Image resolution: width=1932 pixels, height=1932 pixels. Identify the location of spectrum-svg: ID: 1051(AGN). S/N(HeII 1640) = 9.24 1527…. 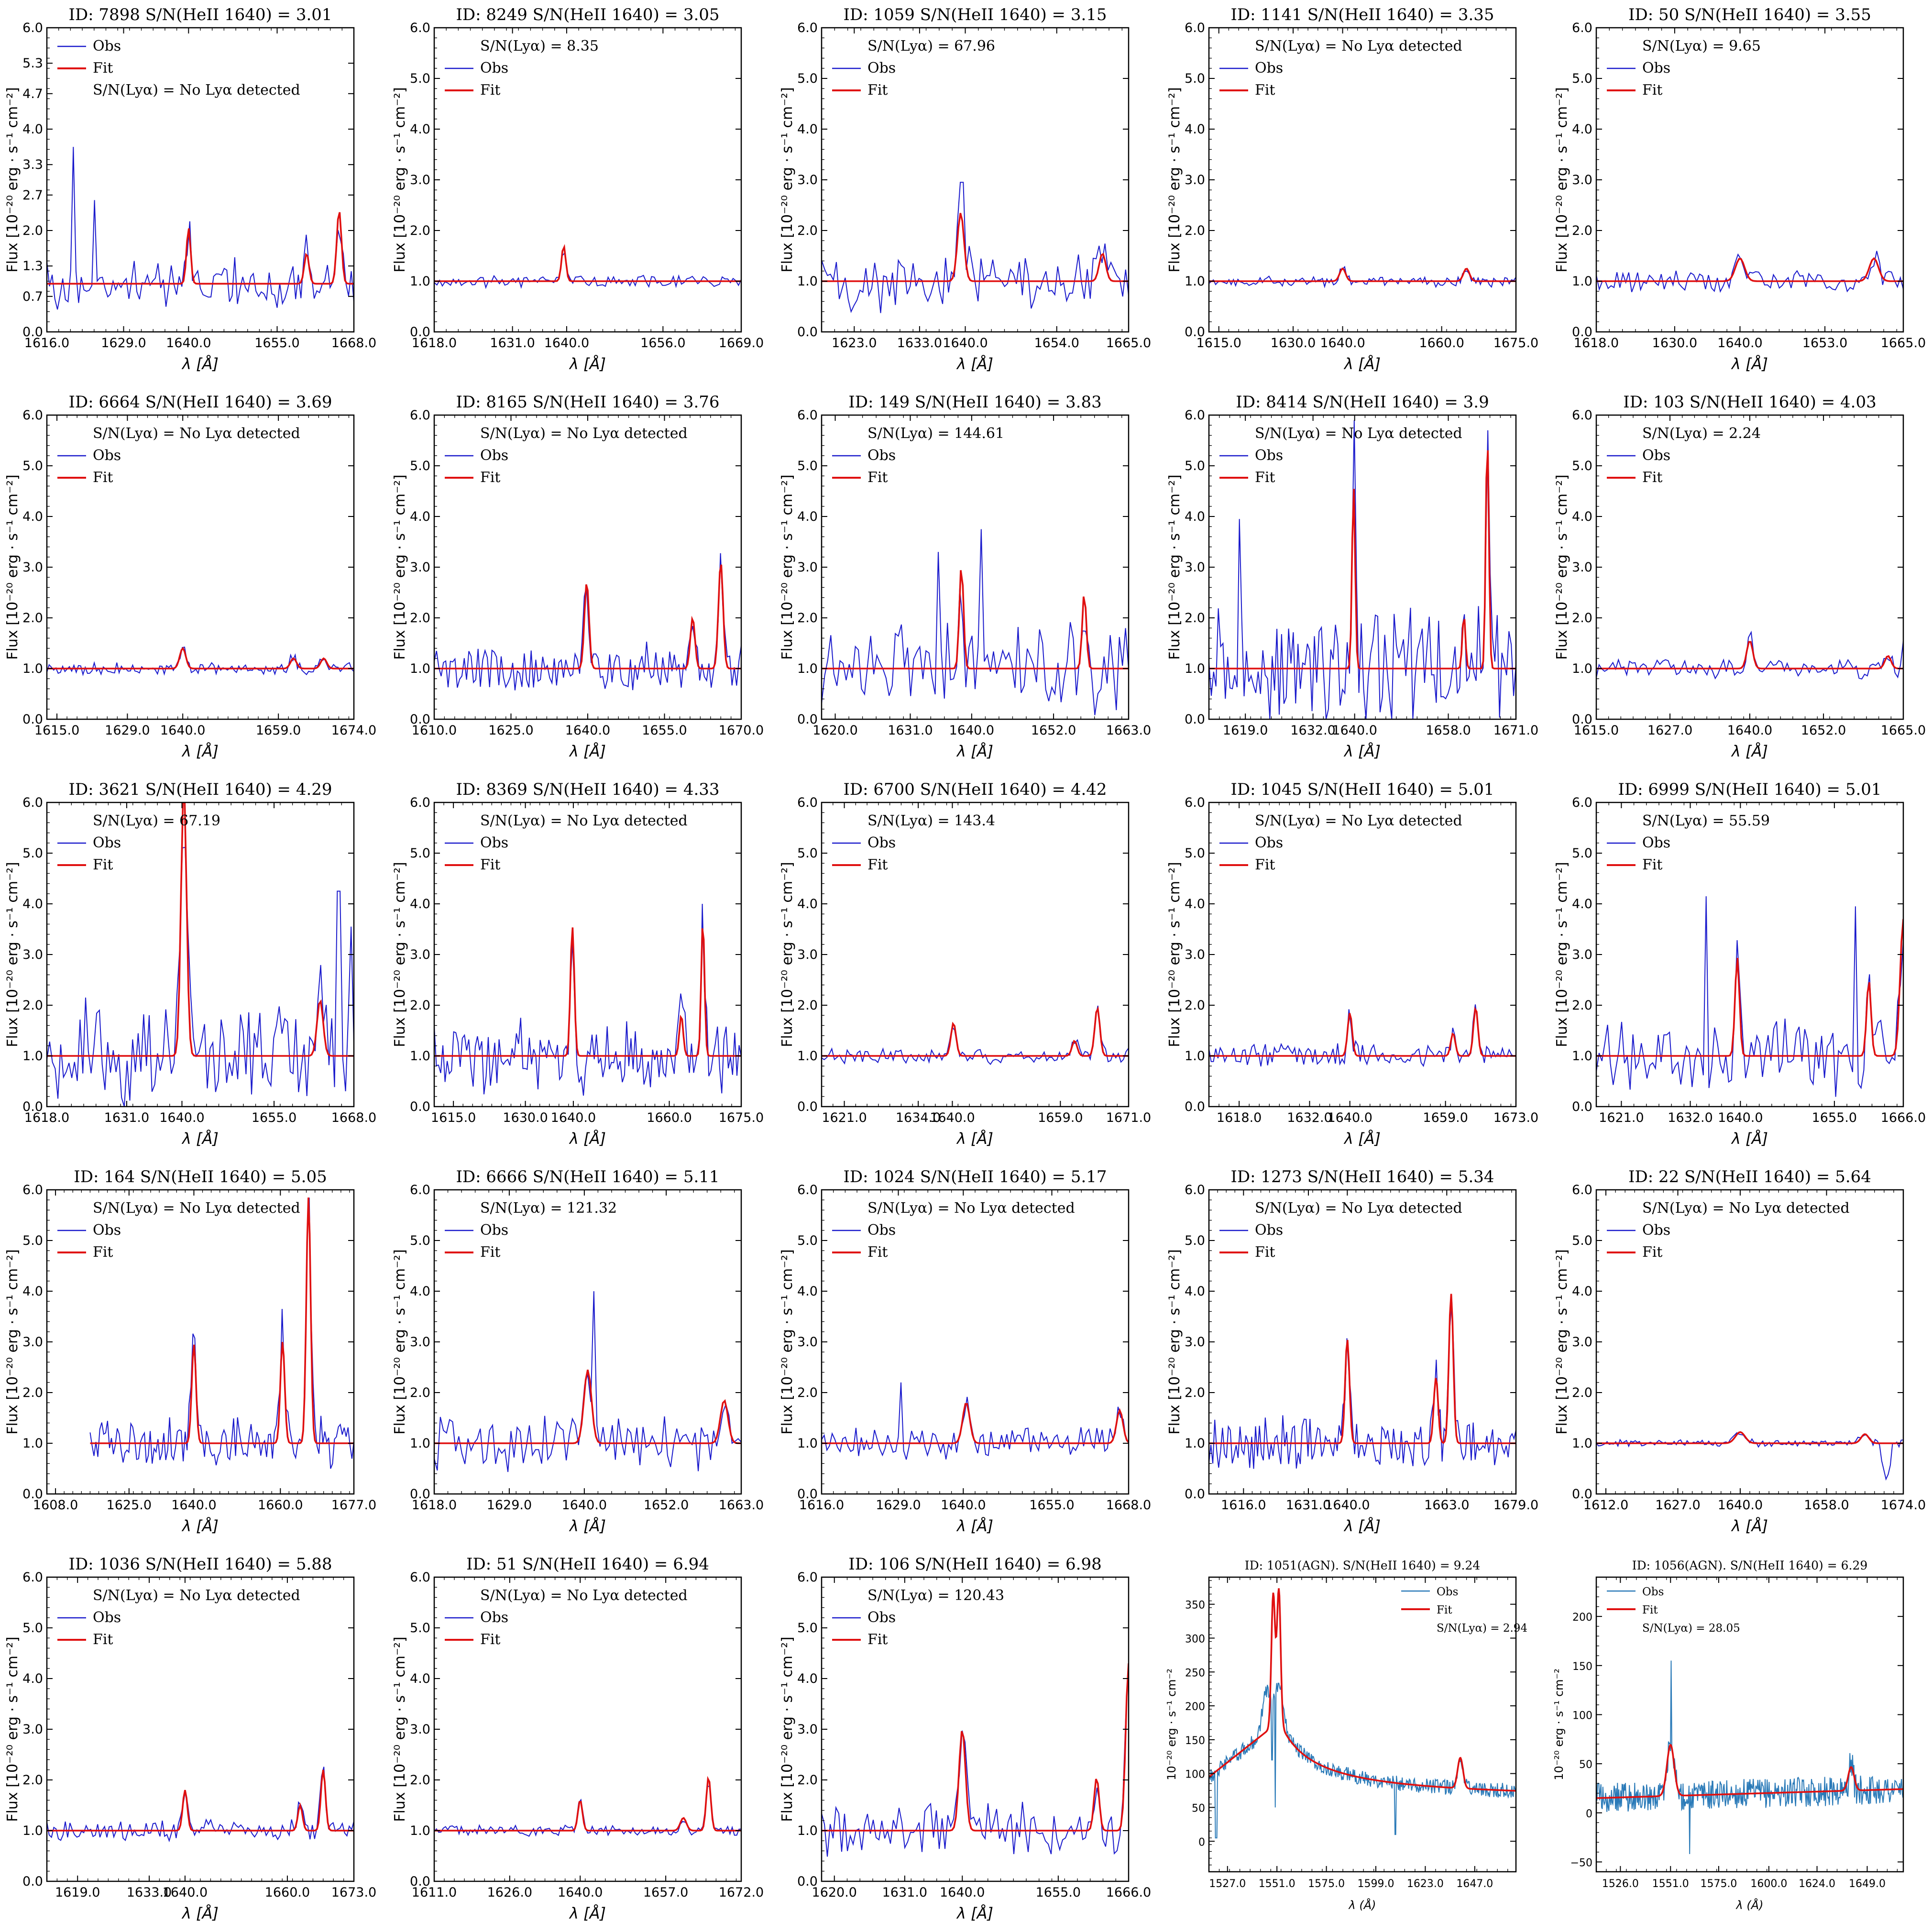
(1346, 1735).